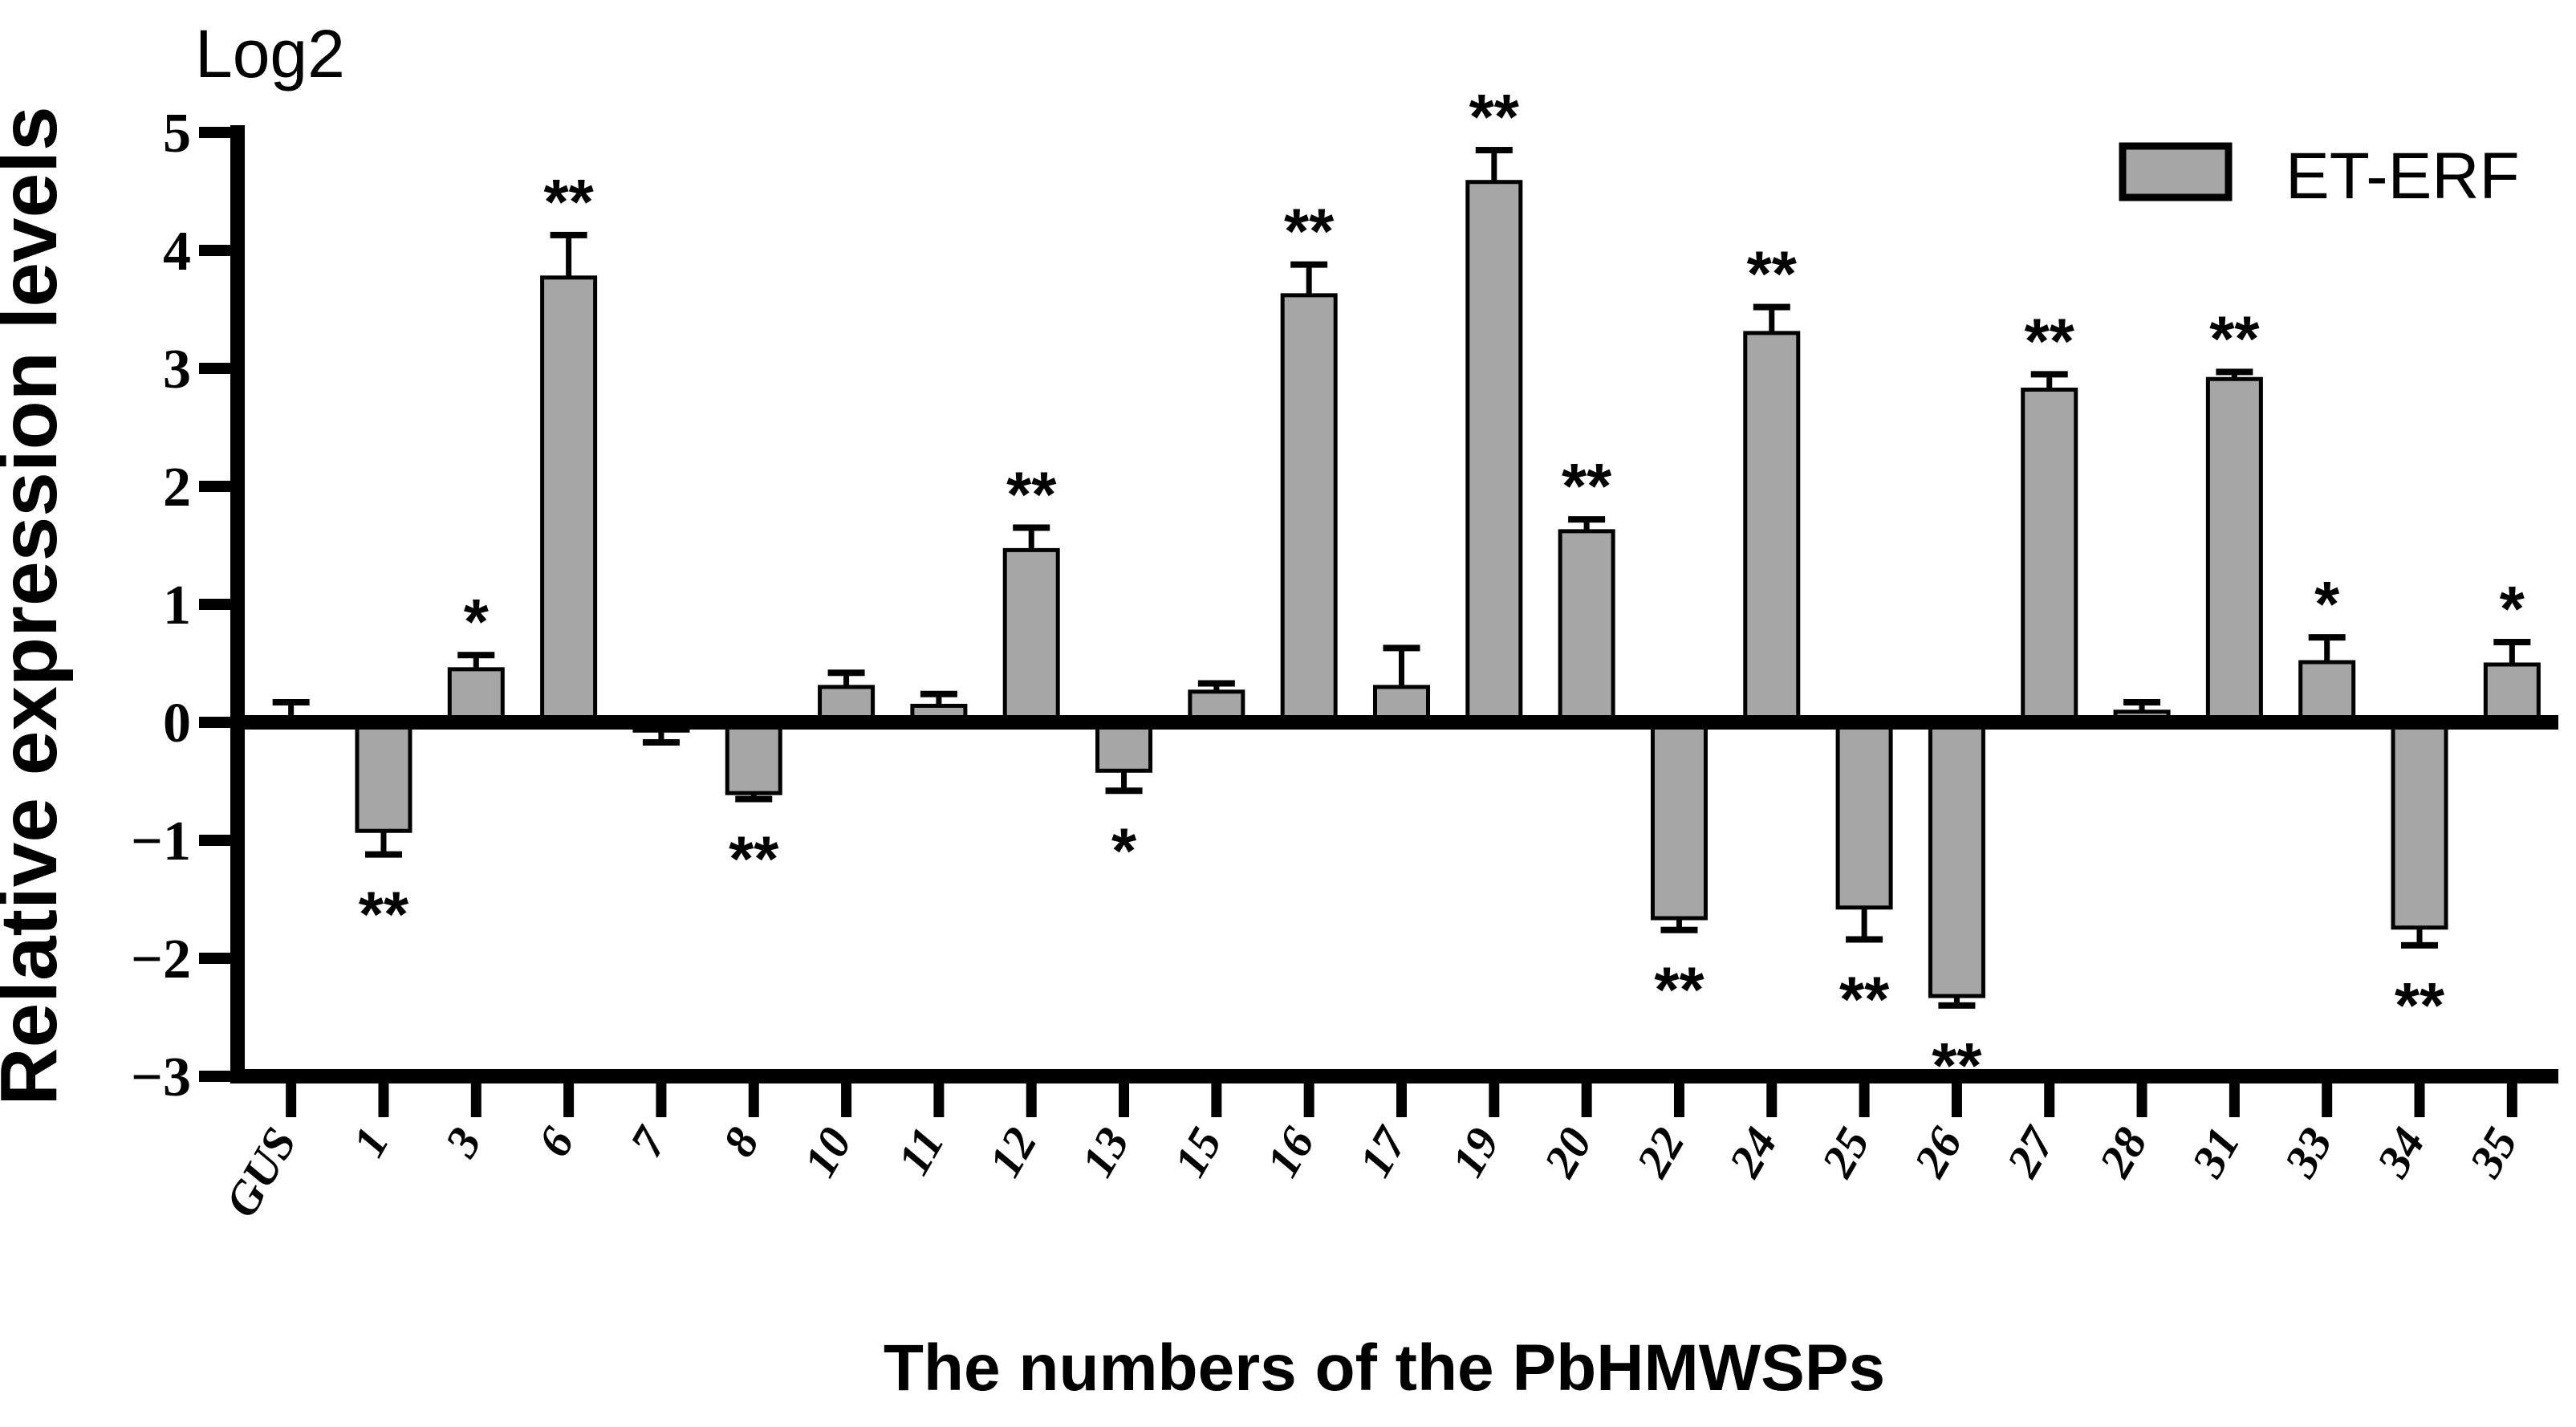  Describe the element at coordinates (921, 1151) in the screenshot. I see `x-category-label-11: 11` at that location.